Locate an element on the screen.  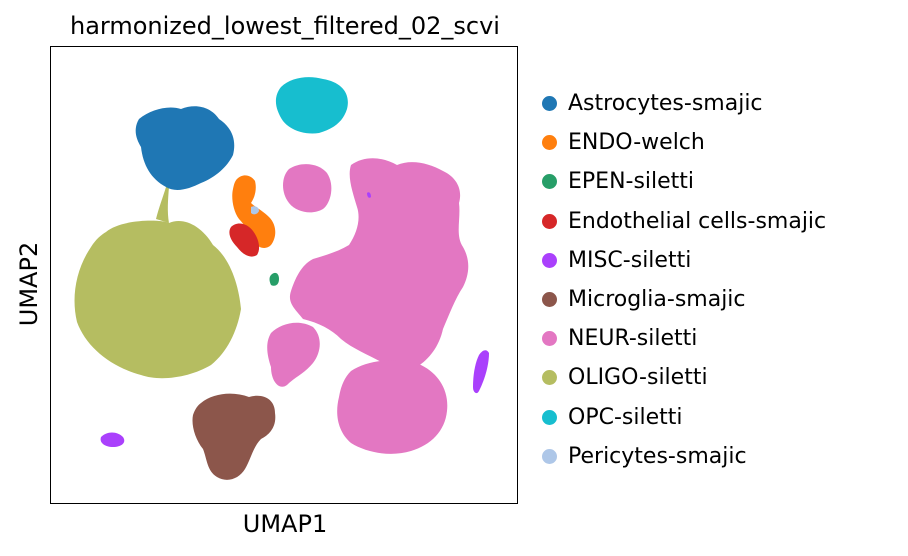
legend-label: EPEN-siletti is located at coordinates (631, 182).